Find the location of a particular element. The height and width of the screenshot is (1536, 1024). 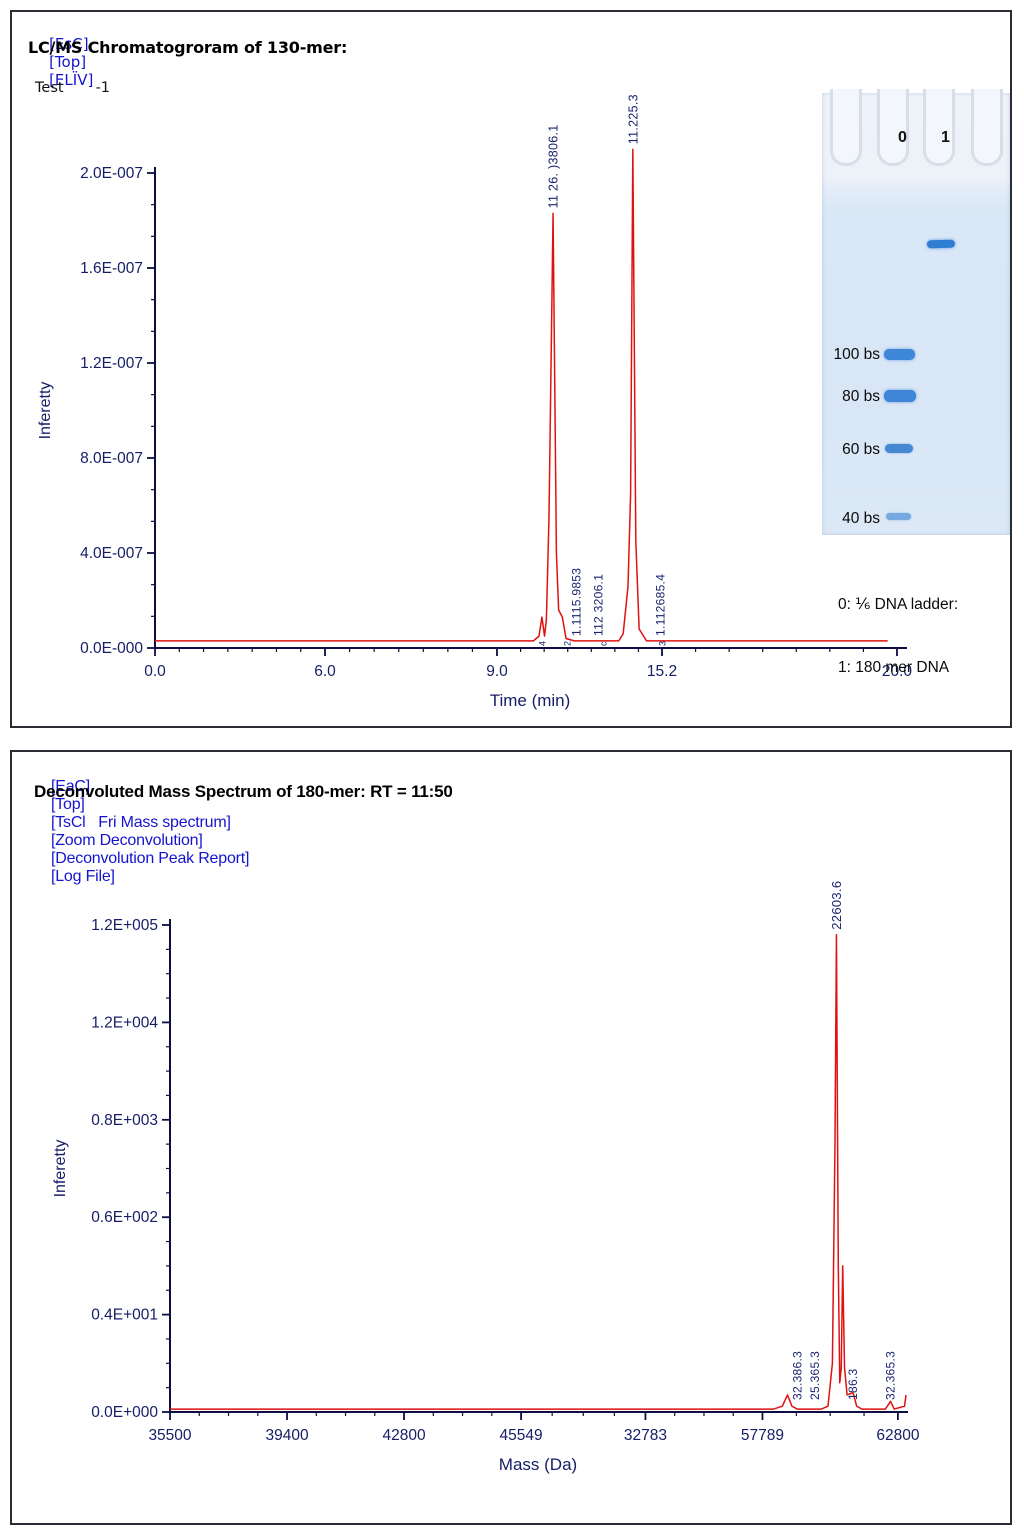

base-peak-label: 186.3 is located at coordinates (853, 1384).